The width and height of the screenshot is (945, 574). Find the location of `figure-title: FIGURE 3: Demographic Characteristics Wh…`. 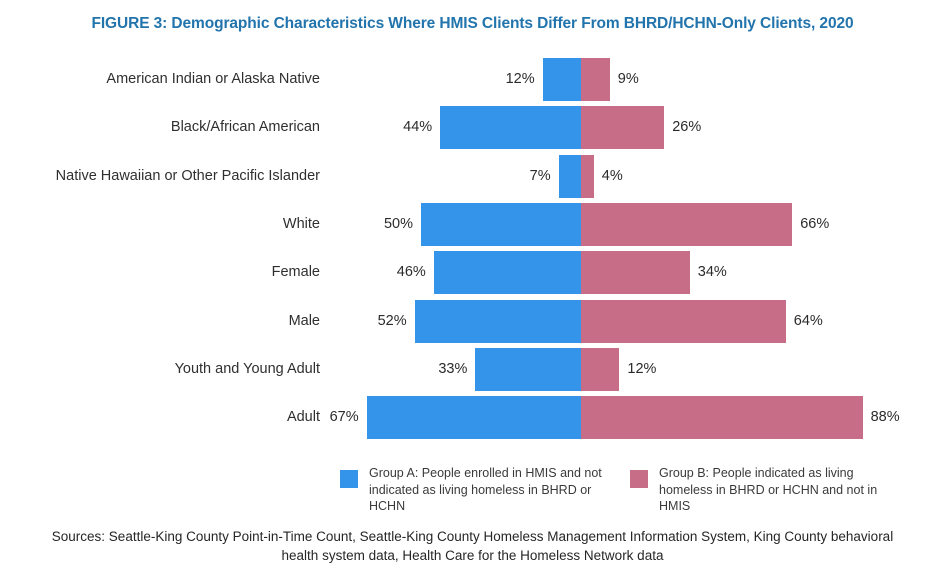

figure-title: FIGURE 3: Demographic Characteristics Wh… is located at coordinates (472, 23).